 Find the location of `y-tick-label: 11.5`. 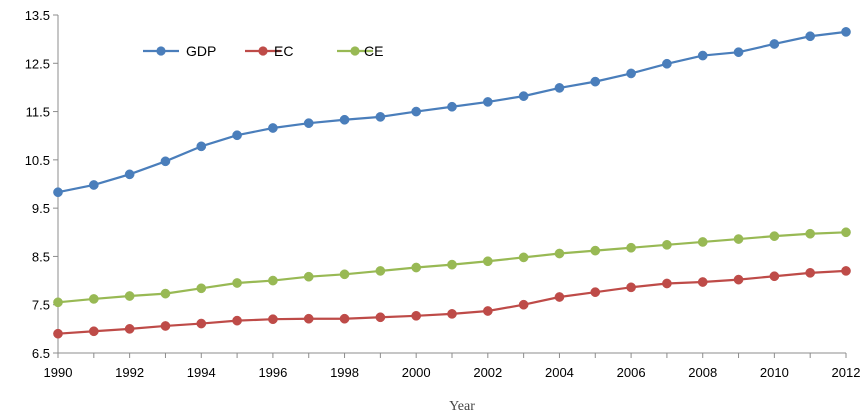

y-tick-label: 11.5 is located at coordinates (38, 112).